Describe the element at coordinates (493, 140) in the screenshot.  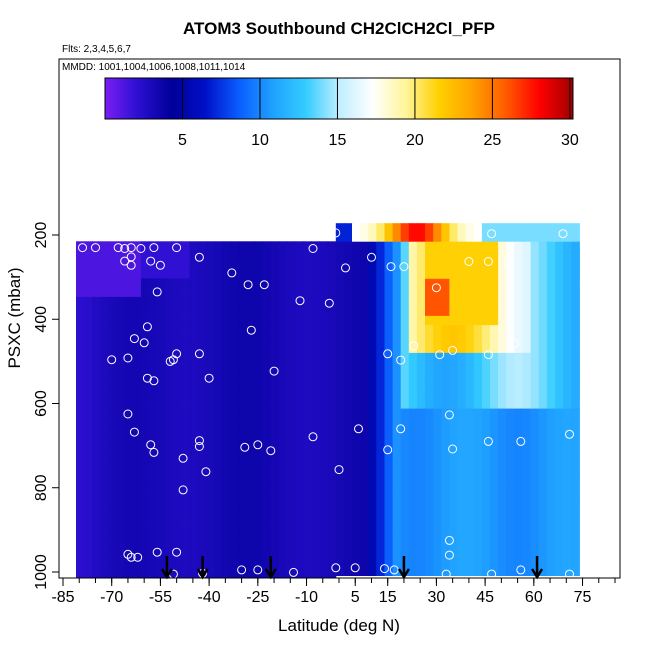
I see `colorbar-tick-label: 25` at that location.